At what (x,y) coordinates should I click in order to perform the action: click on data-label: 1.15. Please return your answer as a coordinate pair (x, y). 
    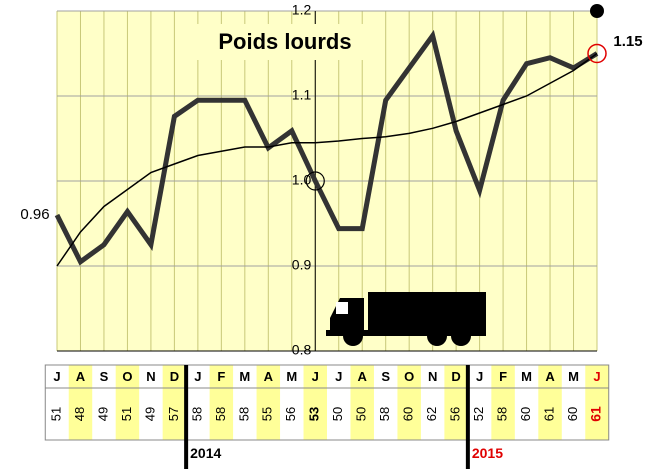
    Looking at the image, I should click on (627, 41).